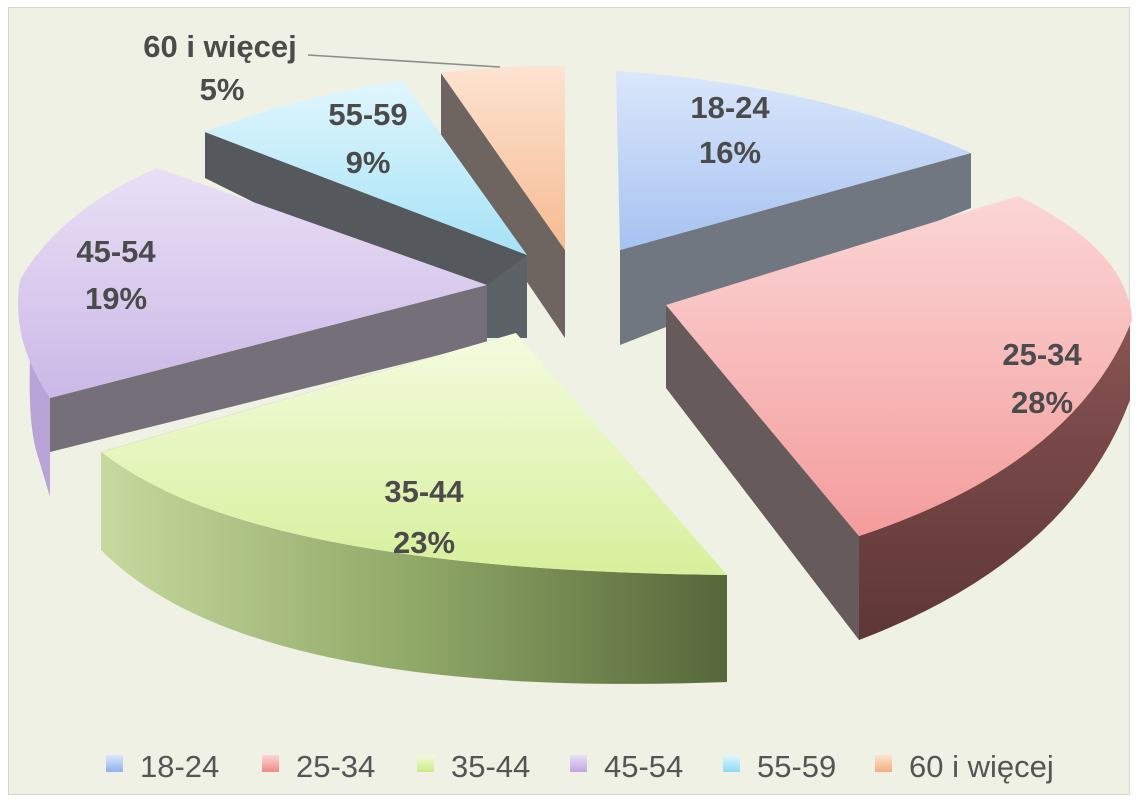  What do you see at coordinates (222, 89) in the screenshot?
I see `label-60-i-wiecej-value: 5%` at bounding box center [222, 89].